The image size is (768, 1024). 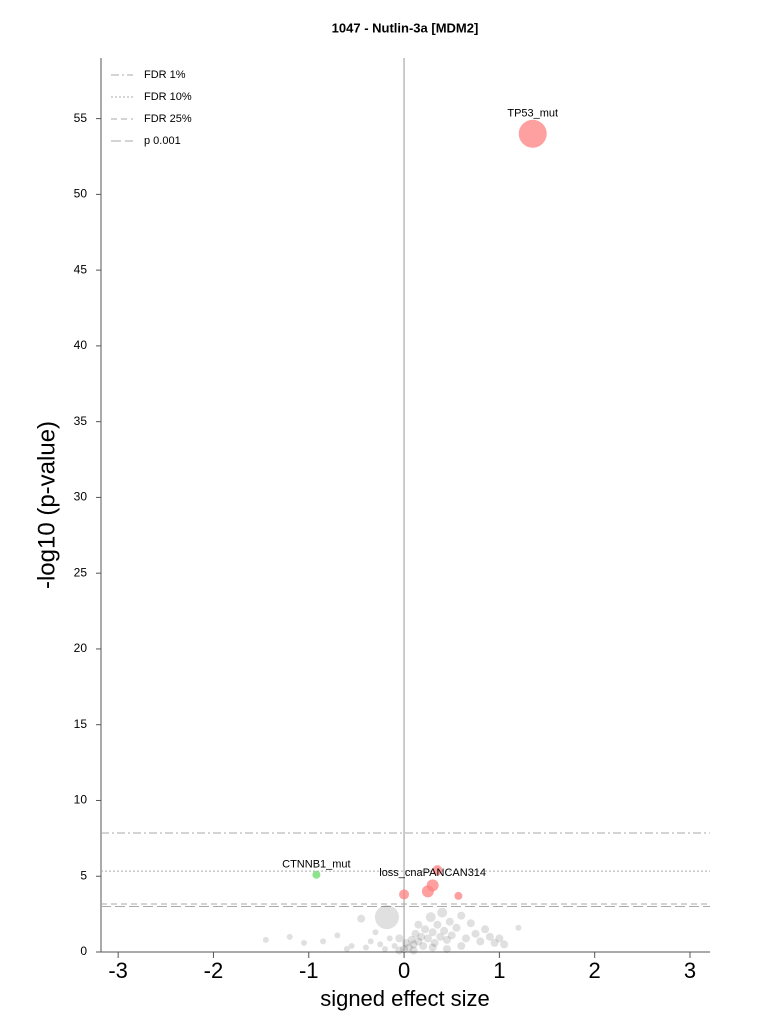 I want to click on legend-label: p 0.001, so click(x=162, y=141).